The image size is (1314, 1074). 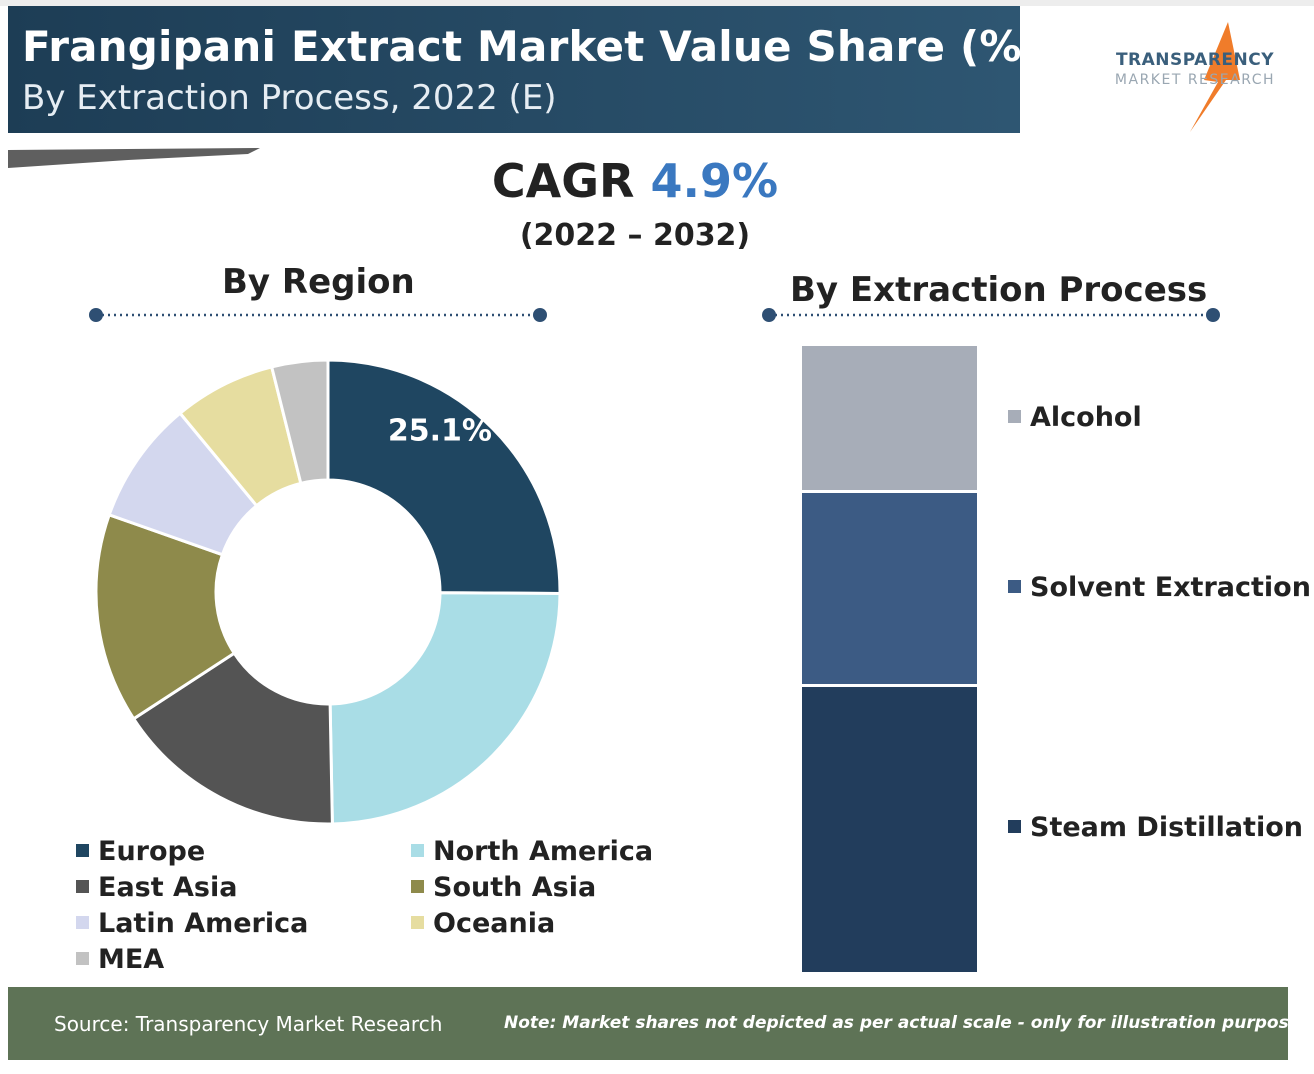 What do you see at coordinates (1166, 827) in the screenshot?
I see `legend-label-steam-distillation: Steam Distillation` at bounding box center [1166, 827].